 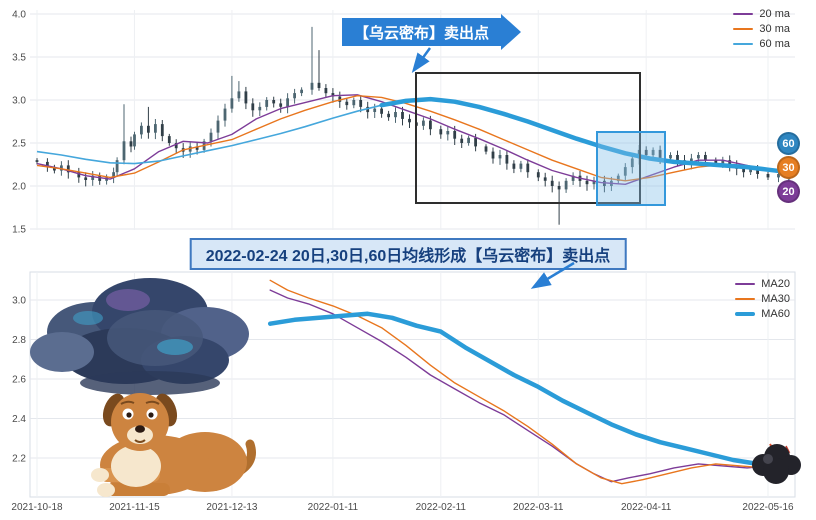 I want to click on svg-text: 2022-03-11, so click(x=538, y=507).